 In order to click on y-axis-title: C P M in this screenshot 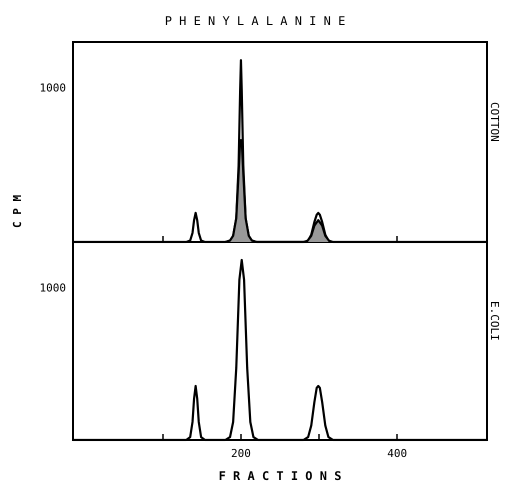, I will do `click(17, 211)`.